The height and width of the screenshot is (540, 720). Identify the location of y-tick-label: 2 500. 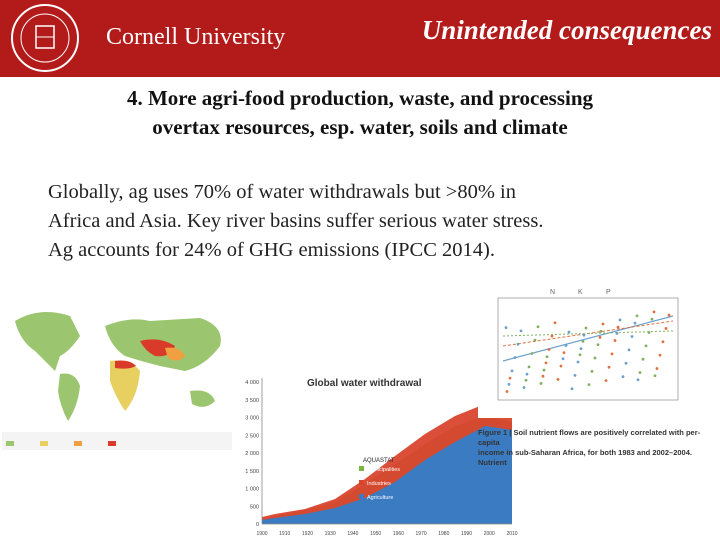
(252, 436).